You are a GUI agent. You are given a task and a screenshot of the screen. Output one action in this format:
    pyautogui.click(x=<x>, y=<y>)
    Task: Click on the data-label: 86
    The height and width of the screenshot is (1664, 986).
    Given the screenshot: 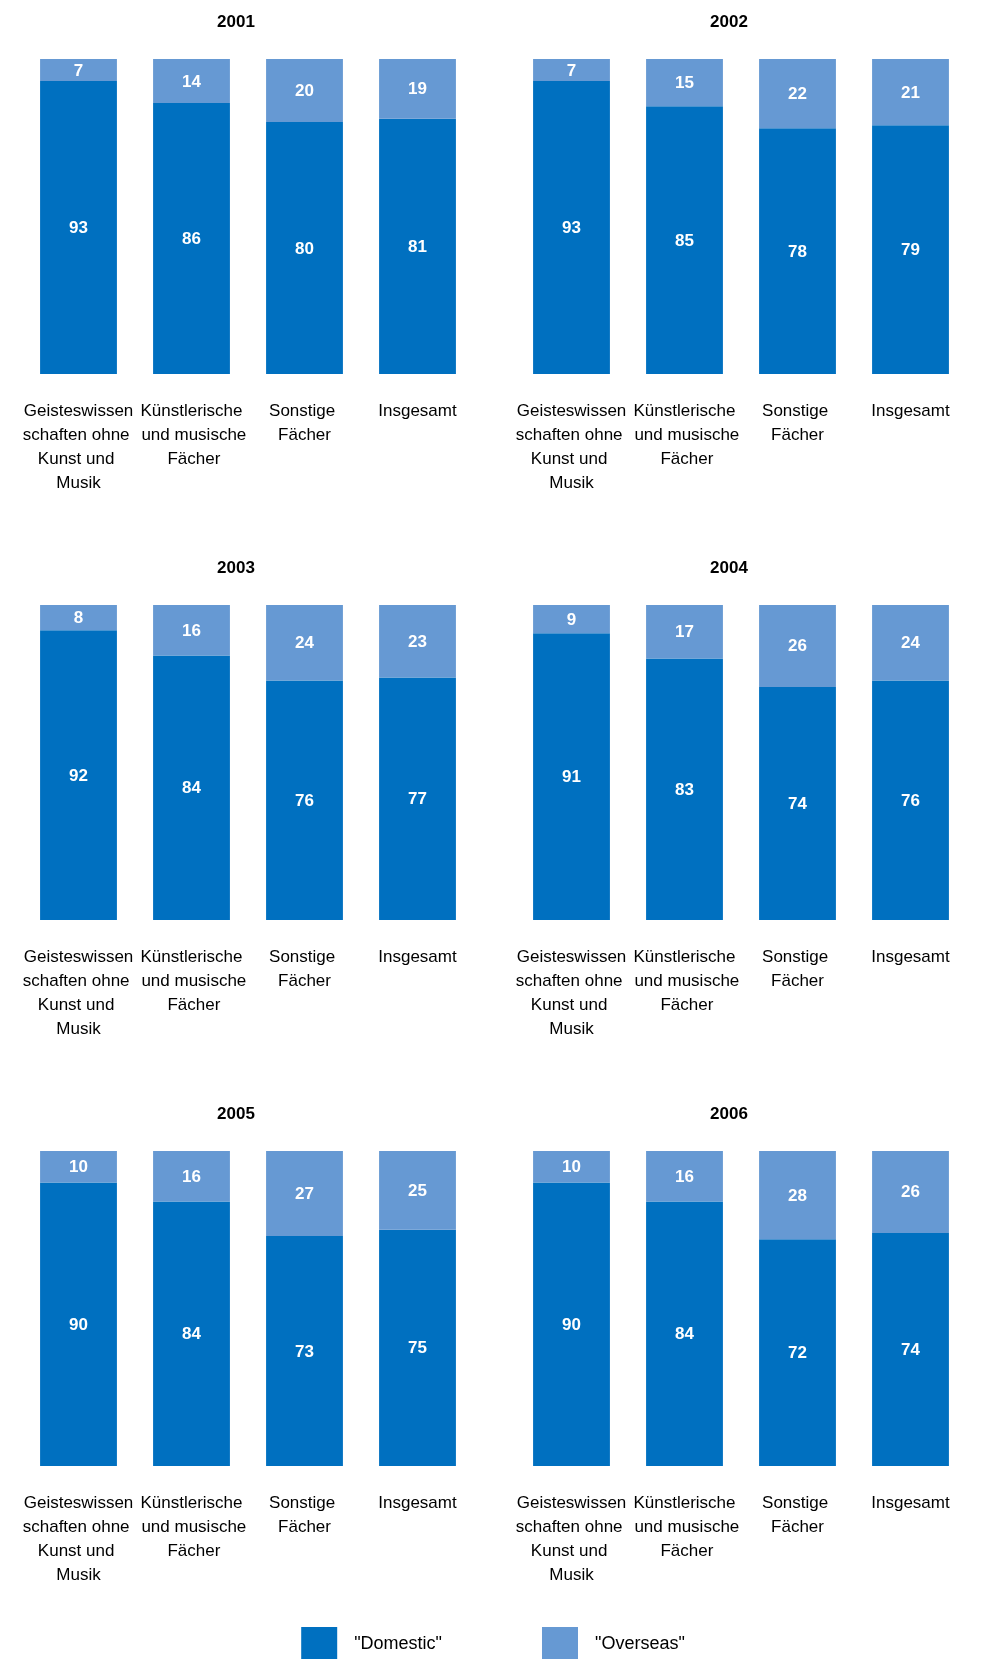 What is the action you would take?
    pyautogui.click(x=191, y=239)
    